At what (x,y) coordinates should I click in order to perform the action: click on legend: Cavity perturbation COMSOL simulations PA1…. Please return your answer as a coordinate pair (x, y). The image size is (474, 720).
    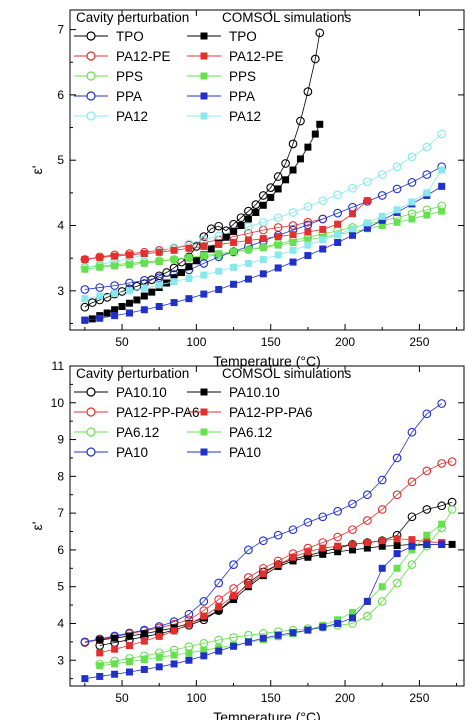
    Looking at the image, I should click on (213, 413).